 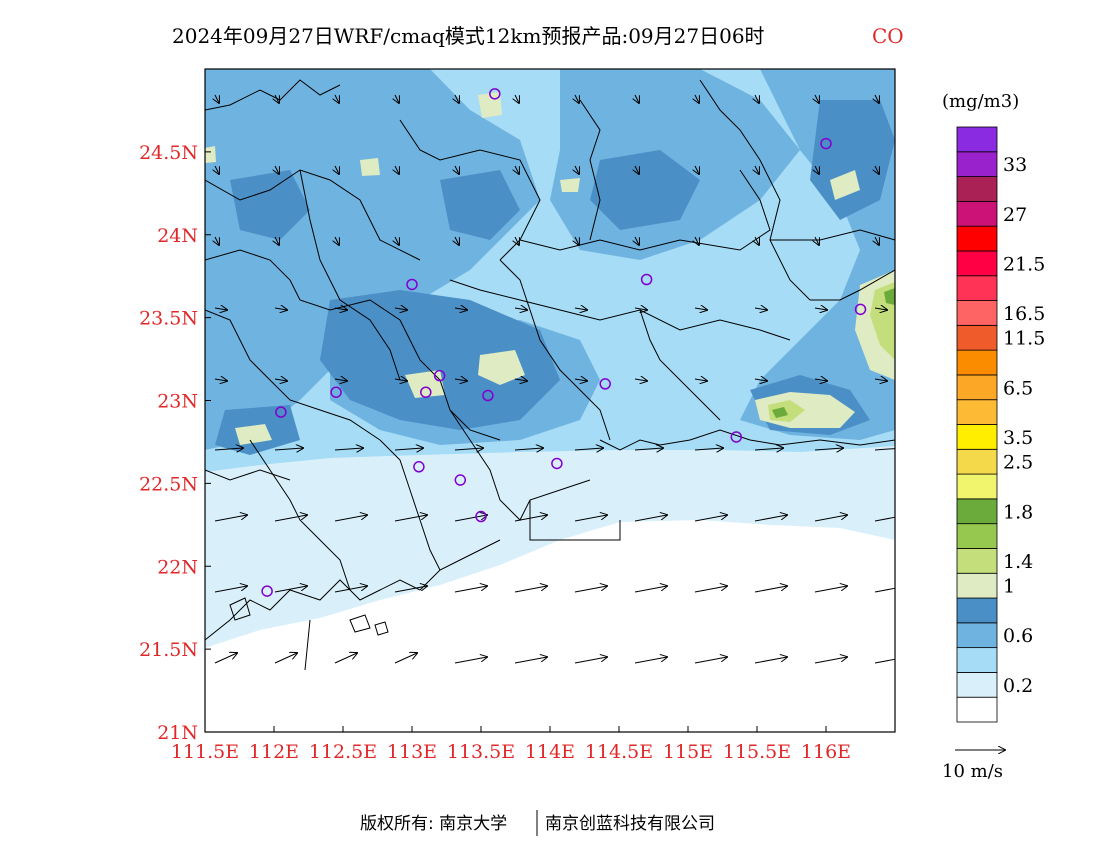 I want to click on legend-label: 1.8, so click(x=1018, y=512).